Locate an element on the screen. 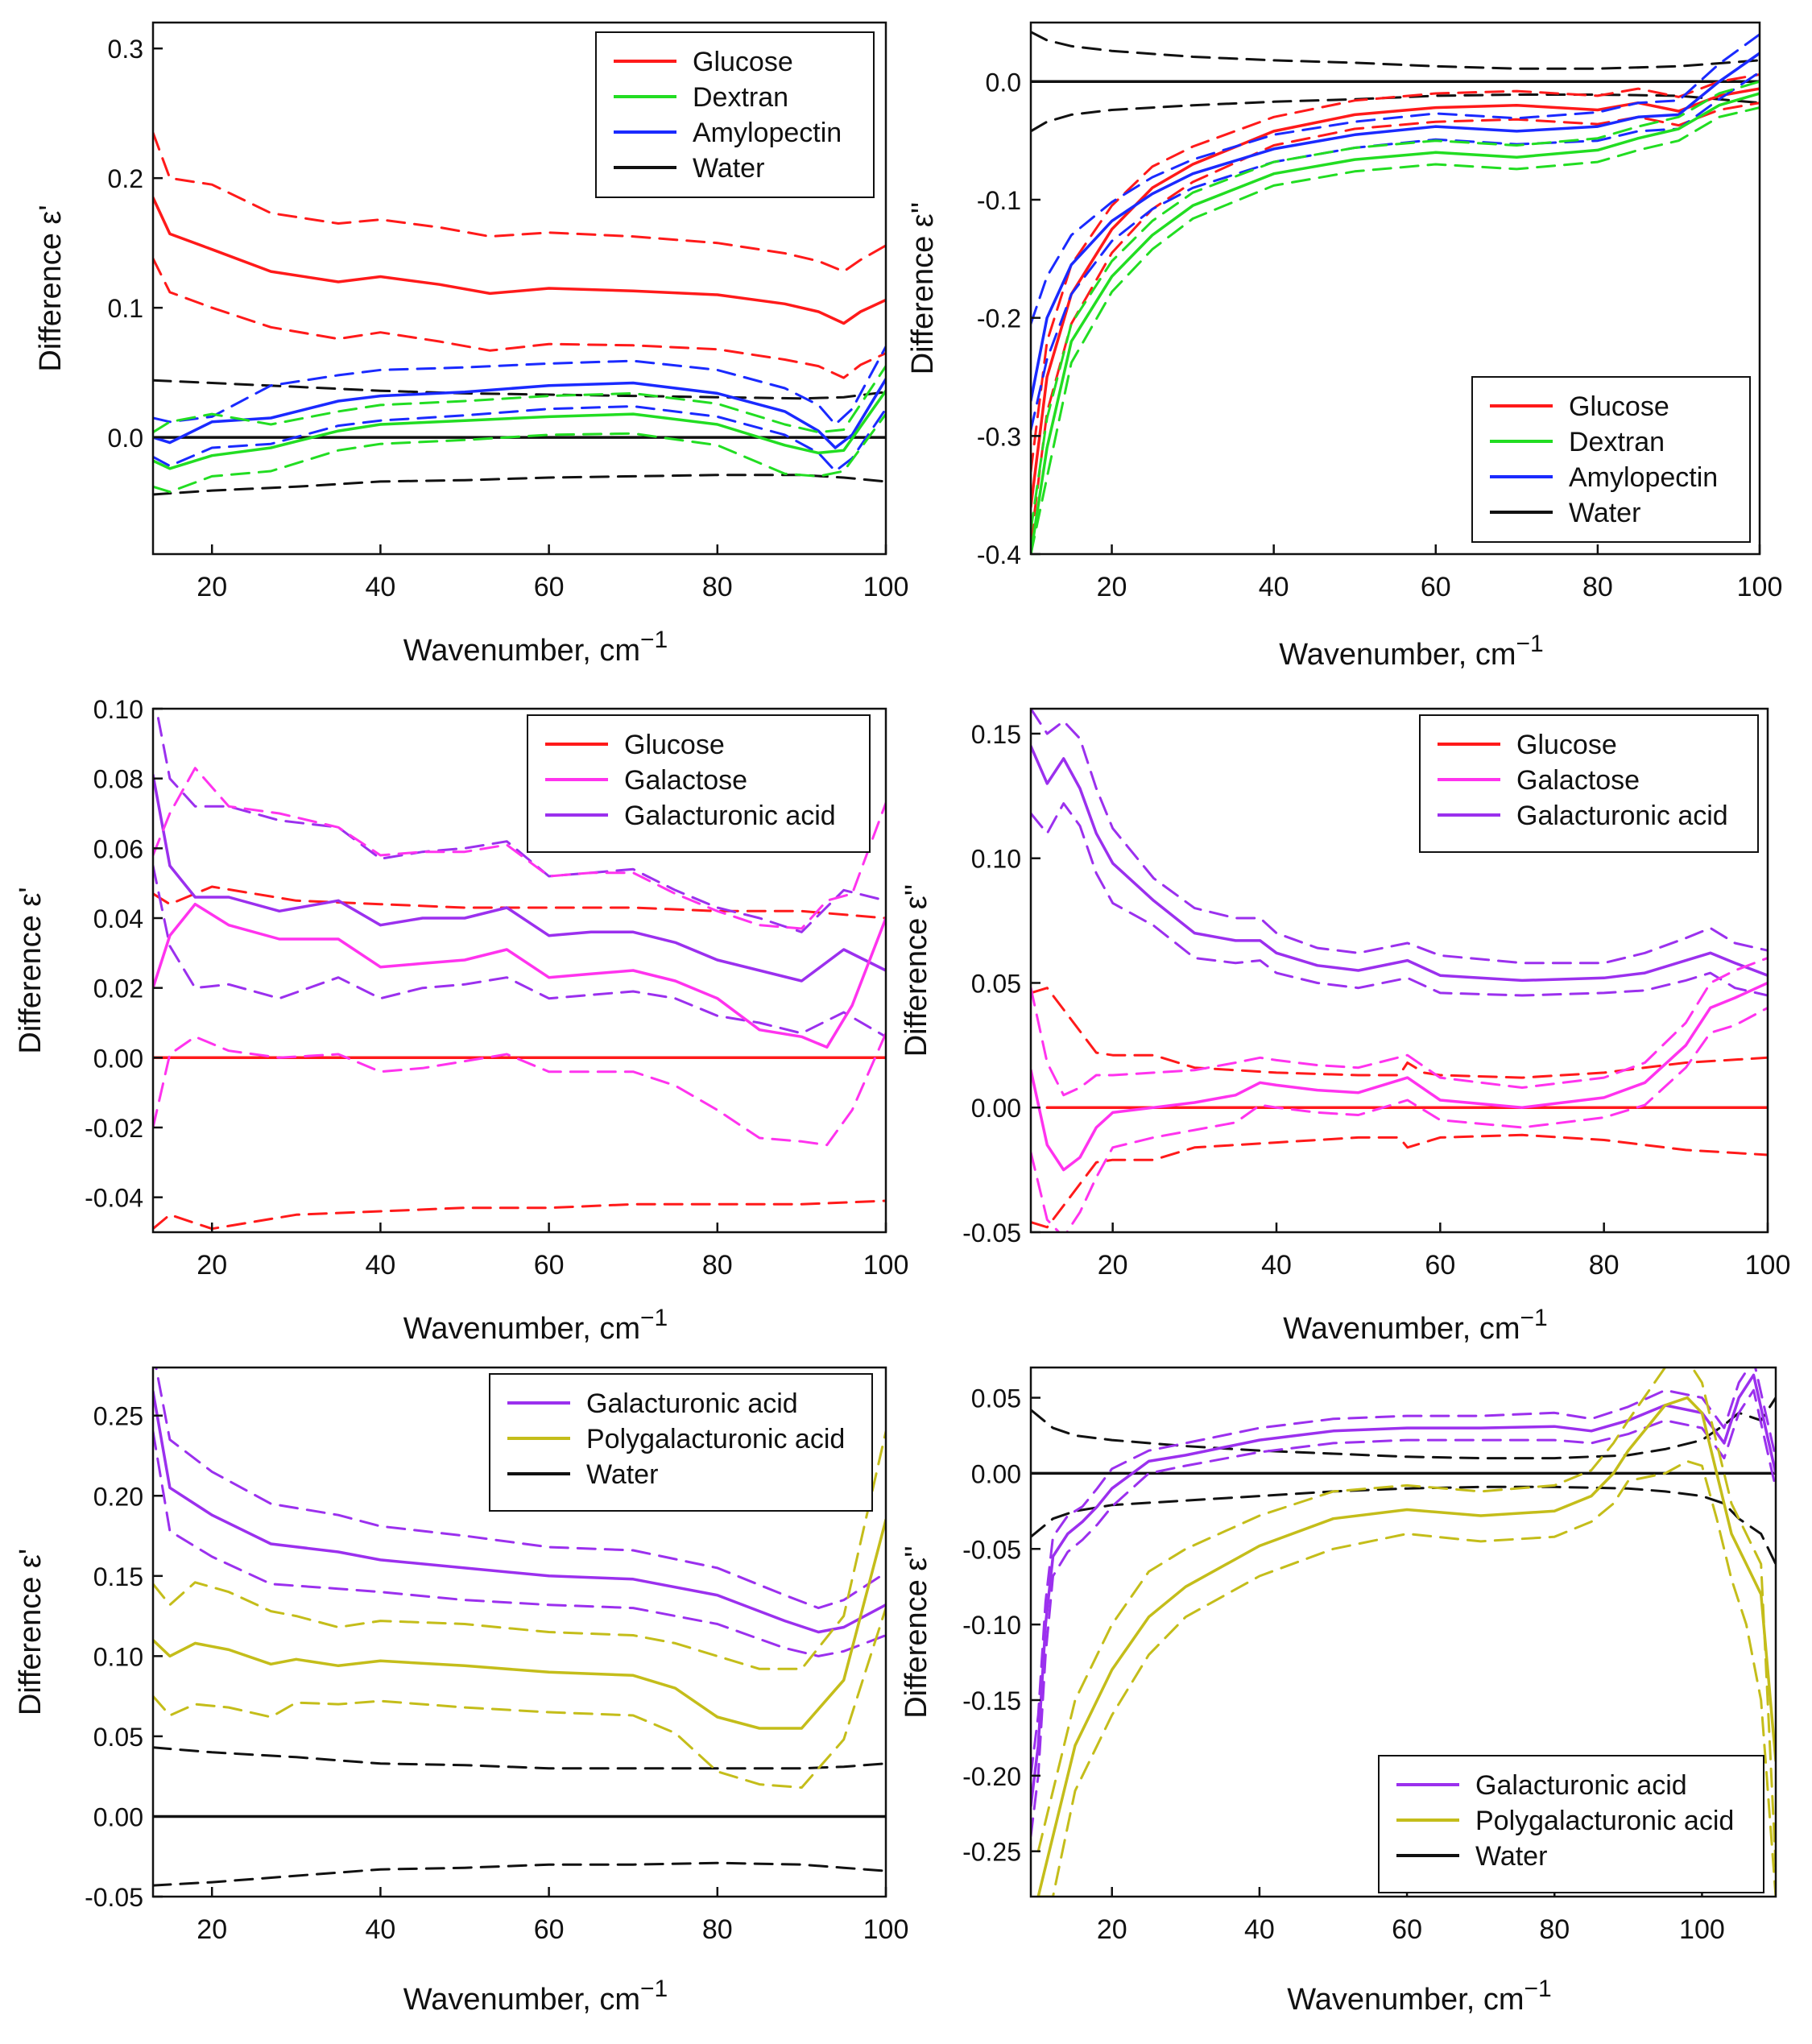 The width and height of the screenshot is (1812, 2044). y-tick-label: 0.04 is located at coordinates (118, 918).